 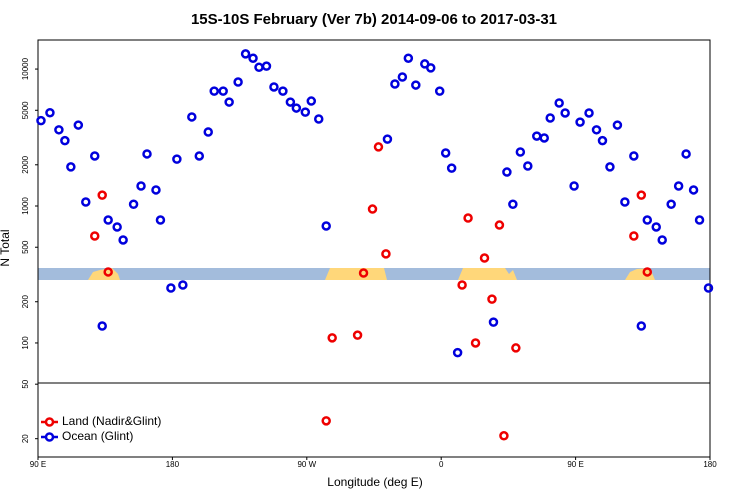 What do you see at coordinates (111, 421) in the screenshot?
I see `legend-label: Land (Nadir&Glint)` at bounding box center [111, 421].